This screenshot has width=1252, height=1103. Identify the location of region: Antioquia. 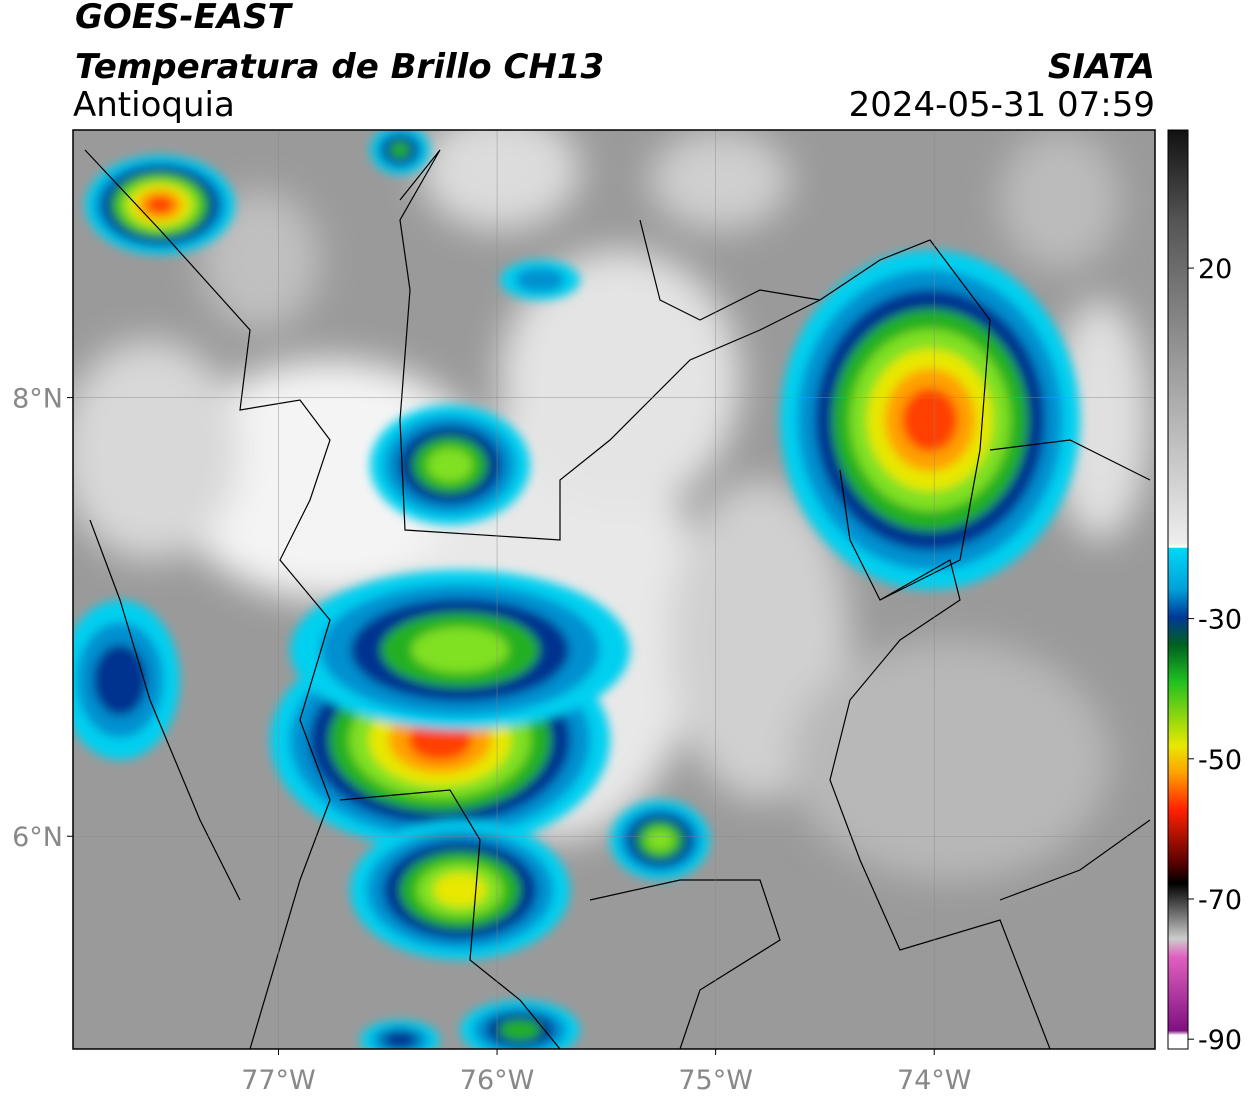
(154, 105).